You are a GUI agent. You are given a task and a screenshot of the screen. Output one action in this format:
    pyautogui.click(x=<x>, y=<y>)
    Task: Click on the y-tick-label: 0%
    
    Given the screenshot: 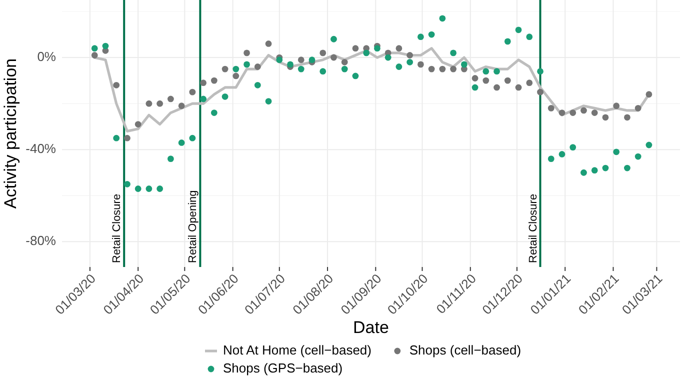 What is the action you would take?
    pyautogui.click(x=46, y=56)
    